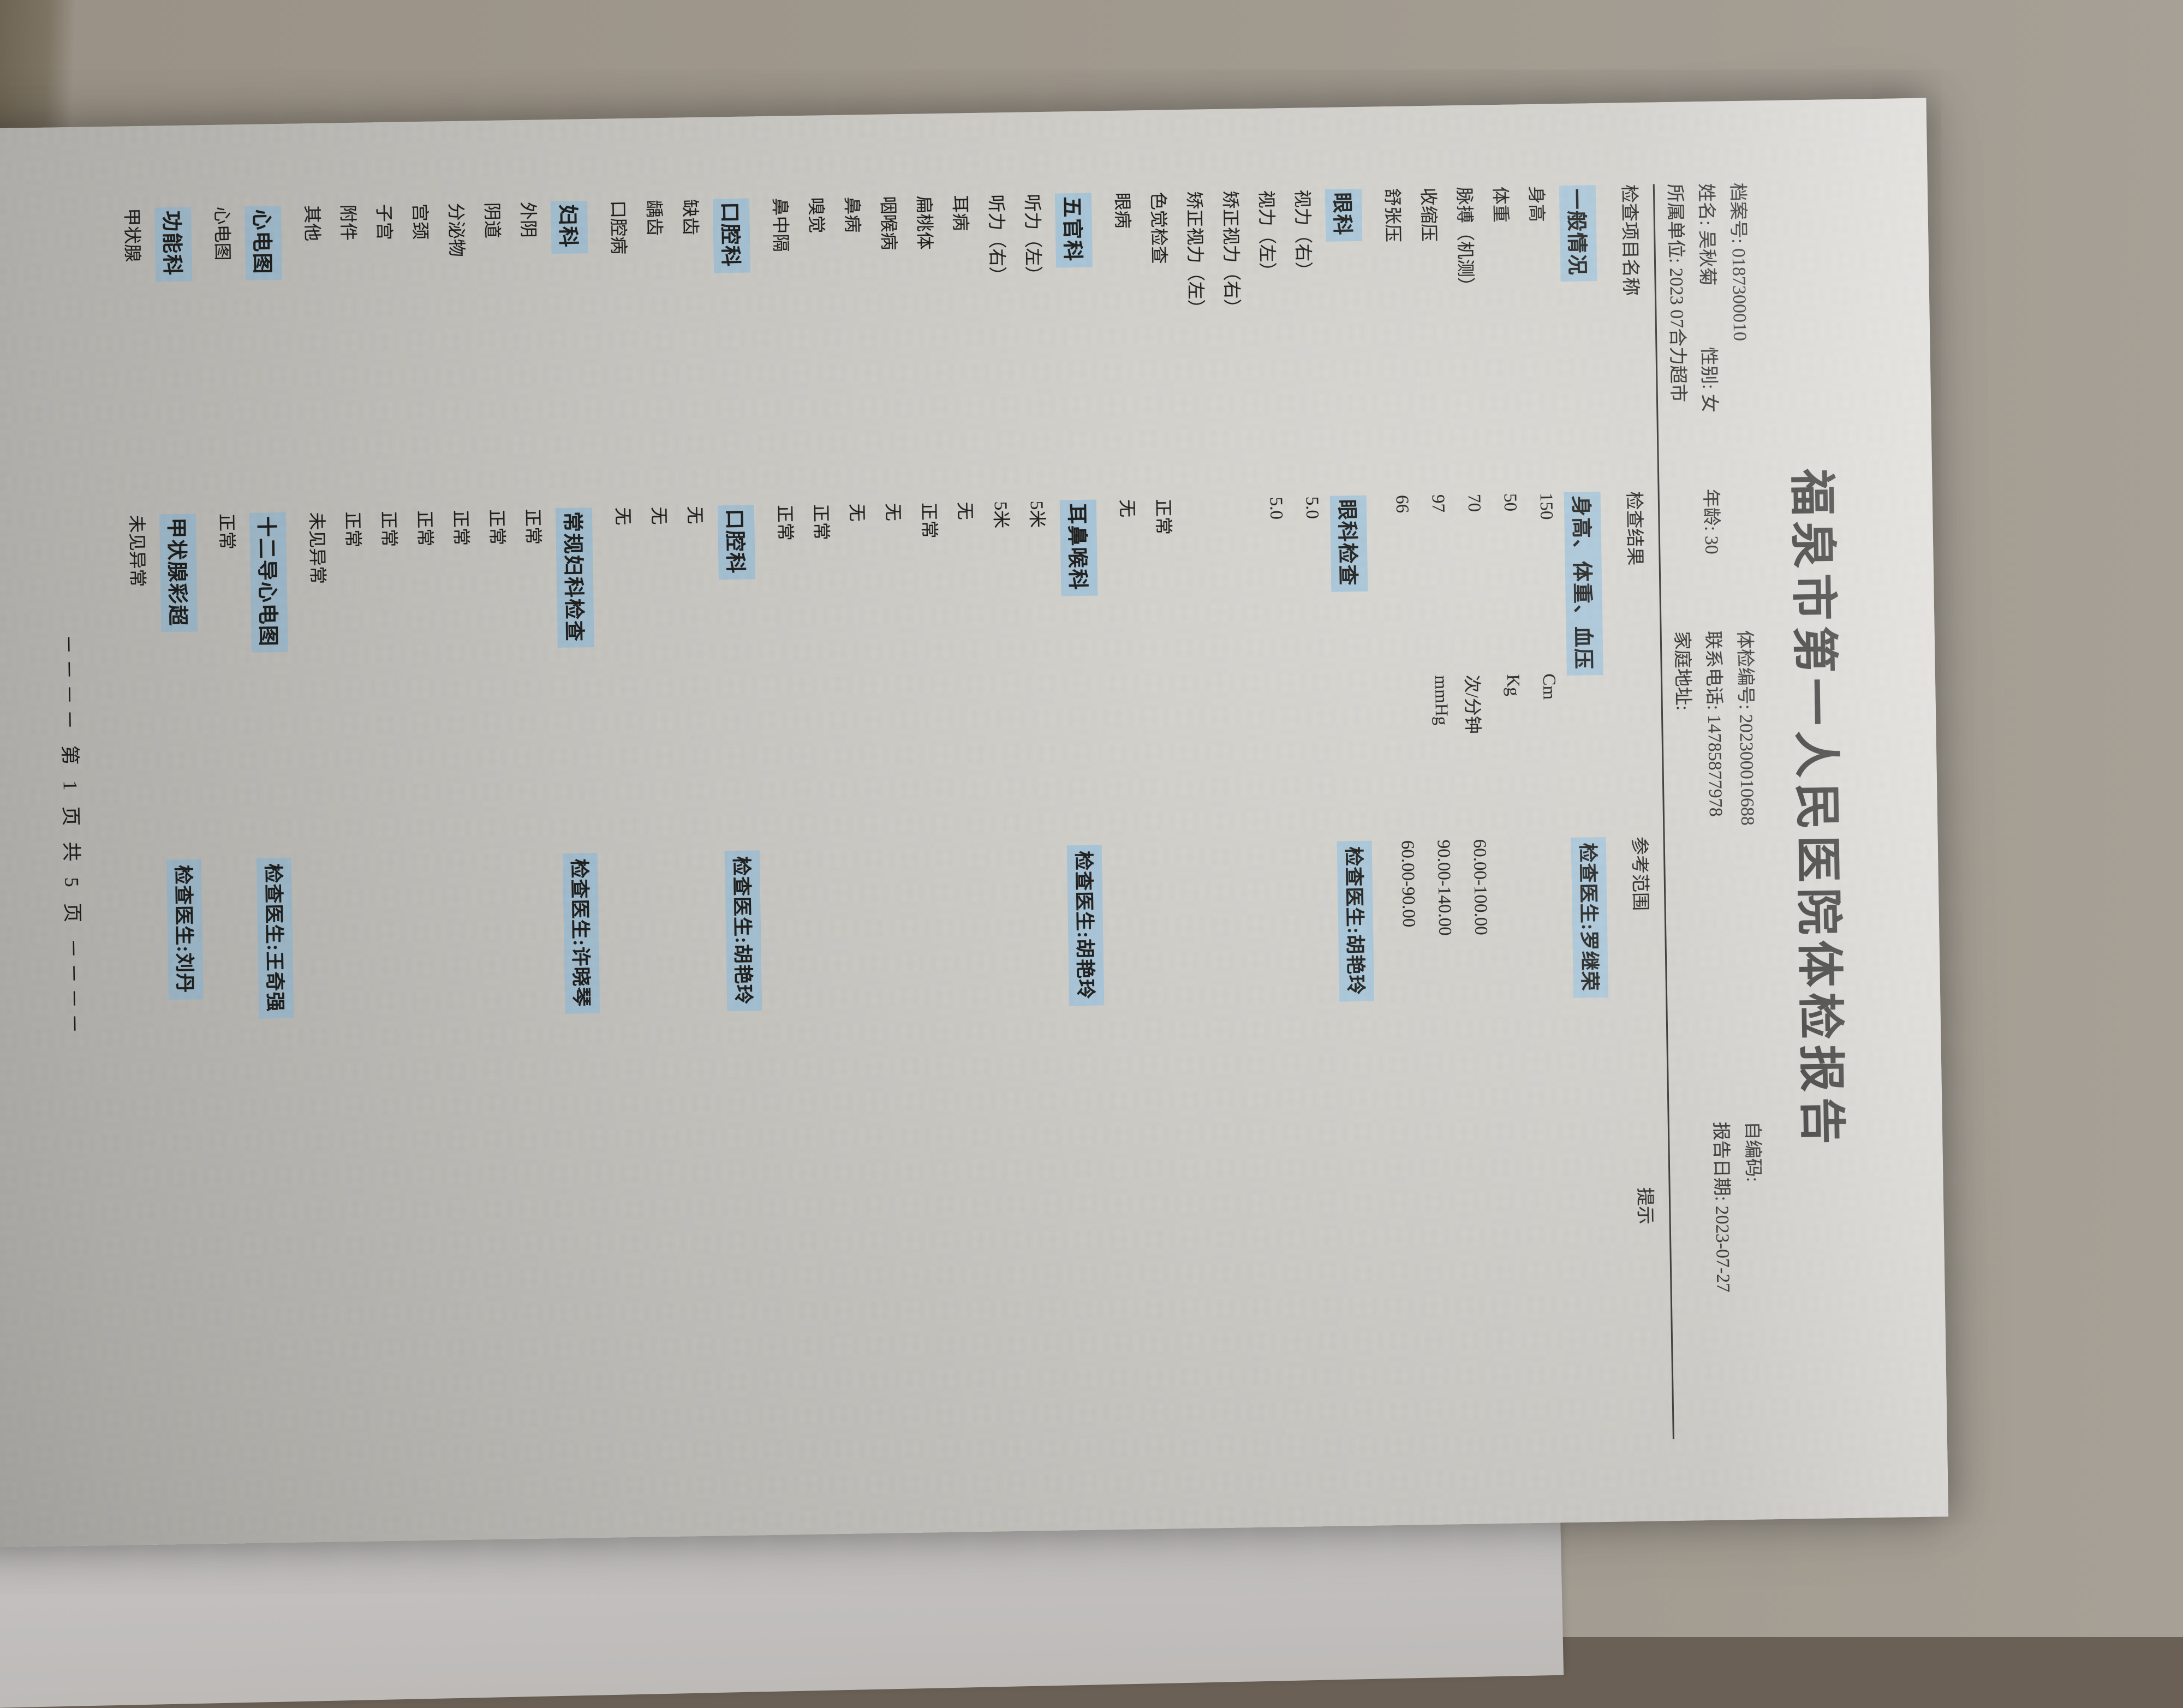  Describe the element at coordinates (1472, 584) in the screenshot. I see `cell-result: 70` at that location.